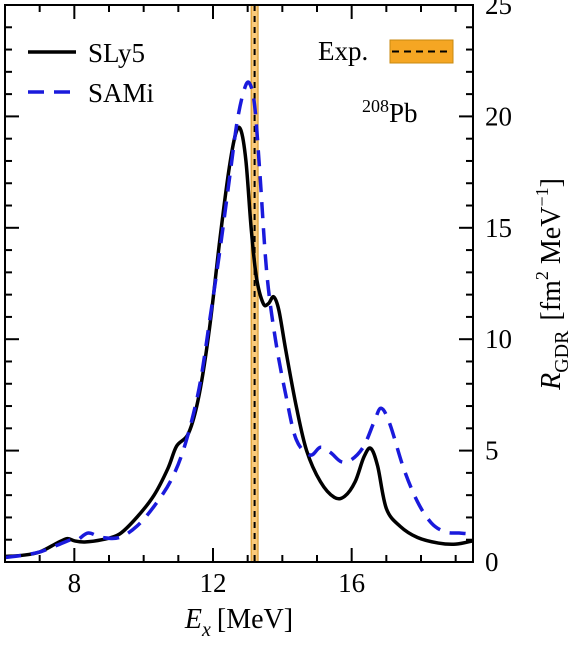 This screenshot has width=581, height=646. Describe the element at coordinates (498, 116) in the screenshot. I see `y-tick-label: 20` at that location.